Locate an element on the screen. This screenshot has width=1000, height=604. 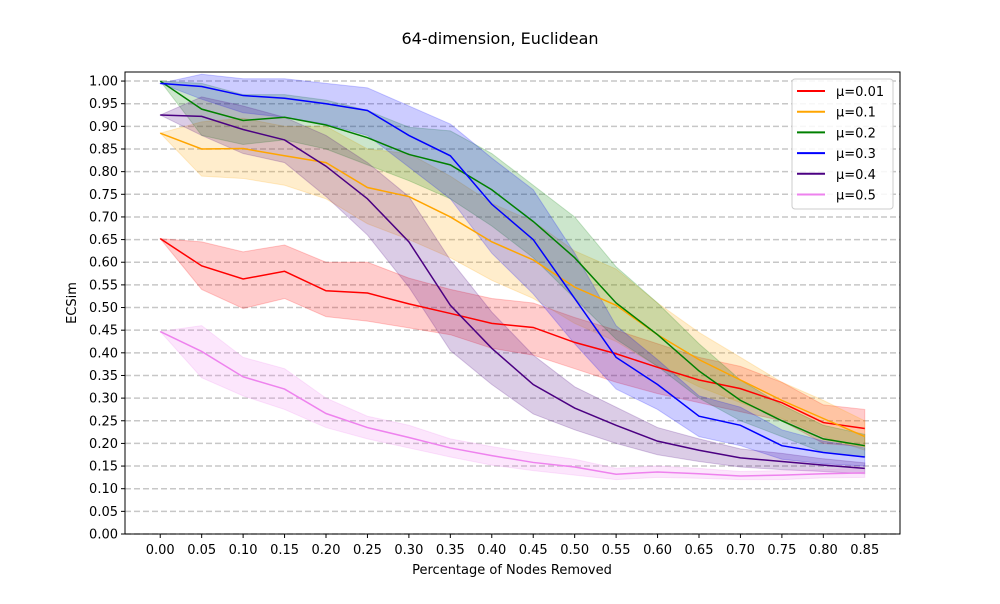
x-tick-label: 0.75 is located at coordinates (781, 550).